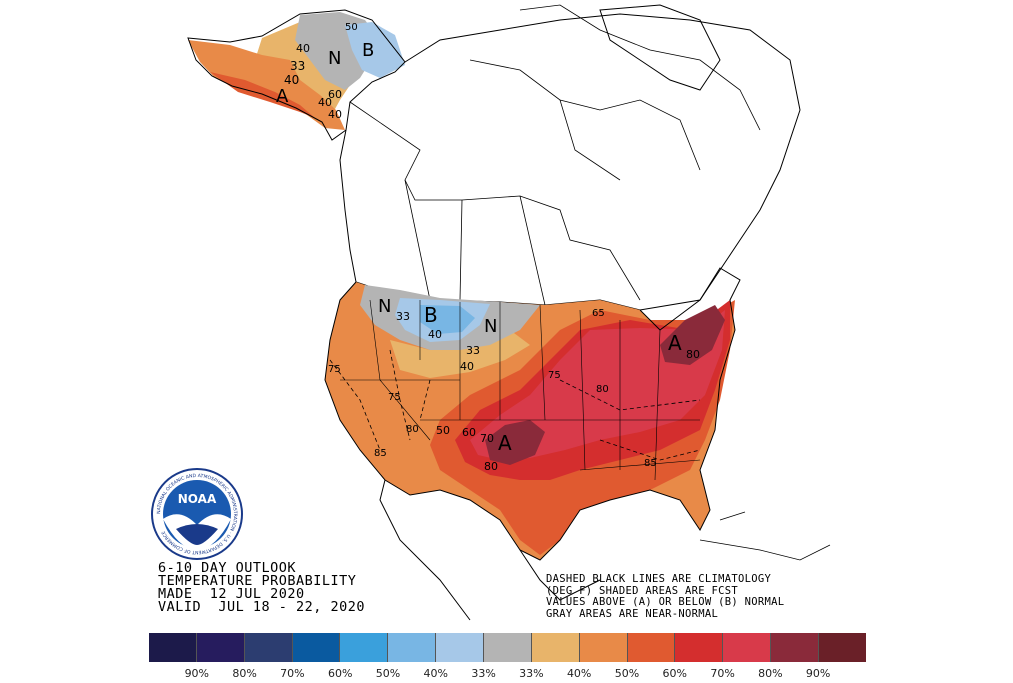 This screenshot has height=683, width=1013. I want to click on product-line-3: MADE 12 JUL 2020, so click(231, 594).